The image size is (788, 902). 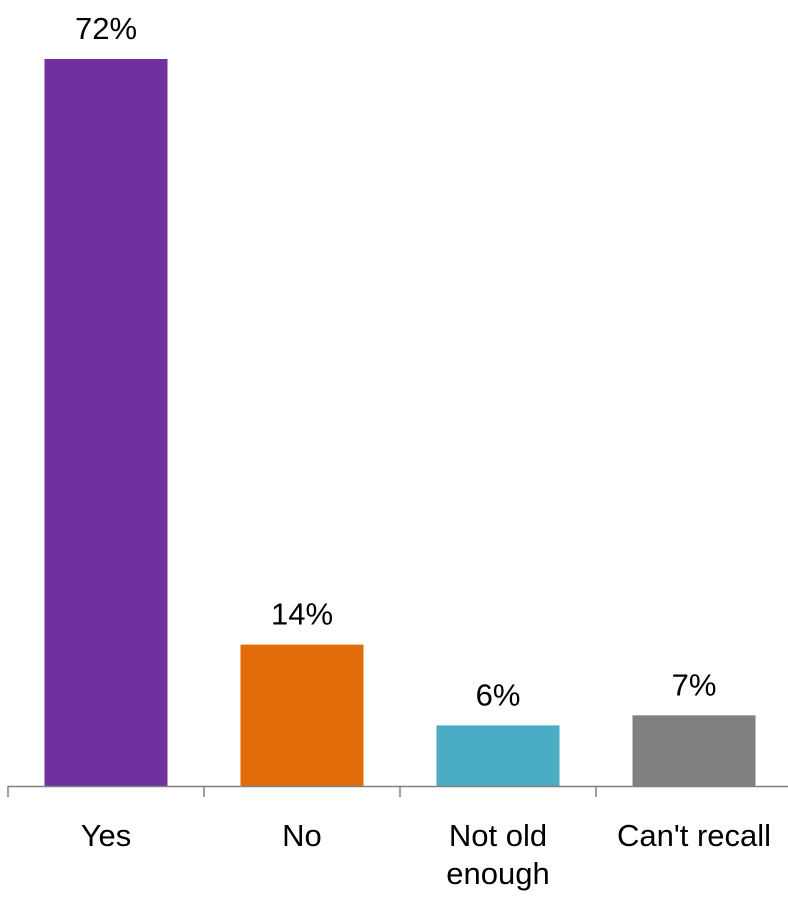 I want to click on x-axis, so click(x=397, y=791).